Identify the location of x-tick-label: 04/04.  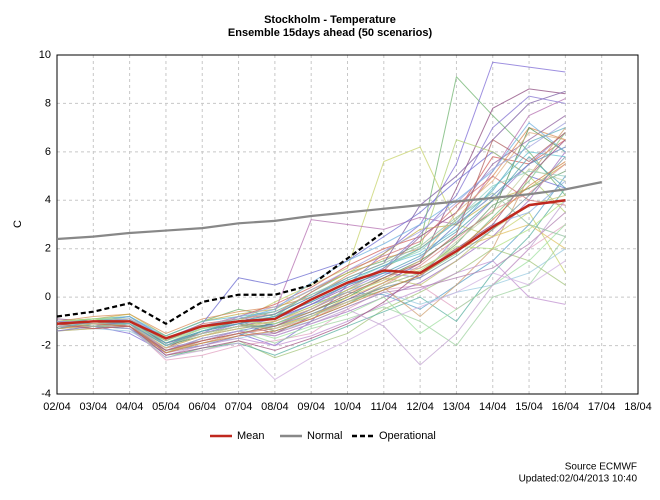
(130, 407).